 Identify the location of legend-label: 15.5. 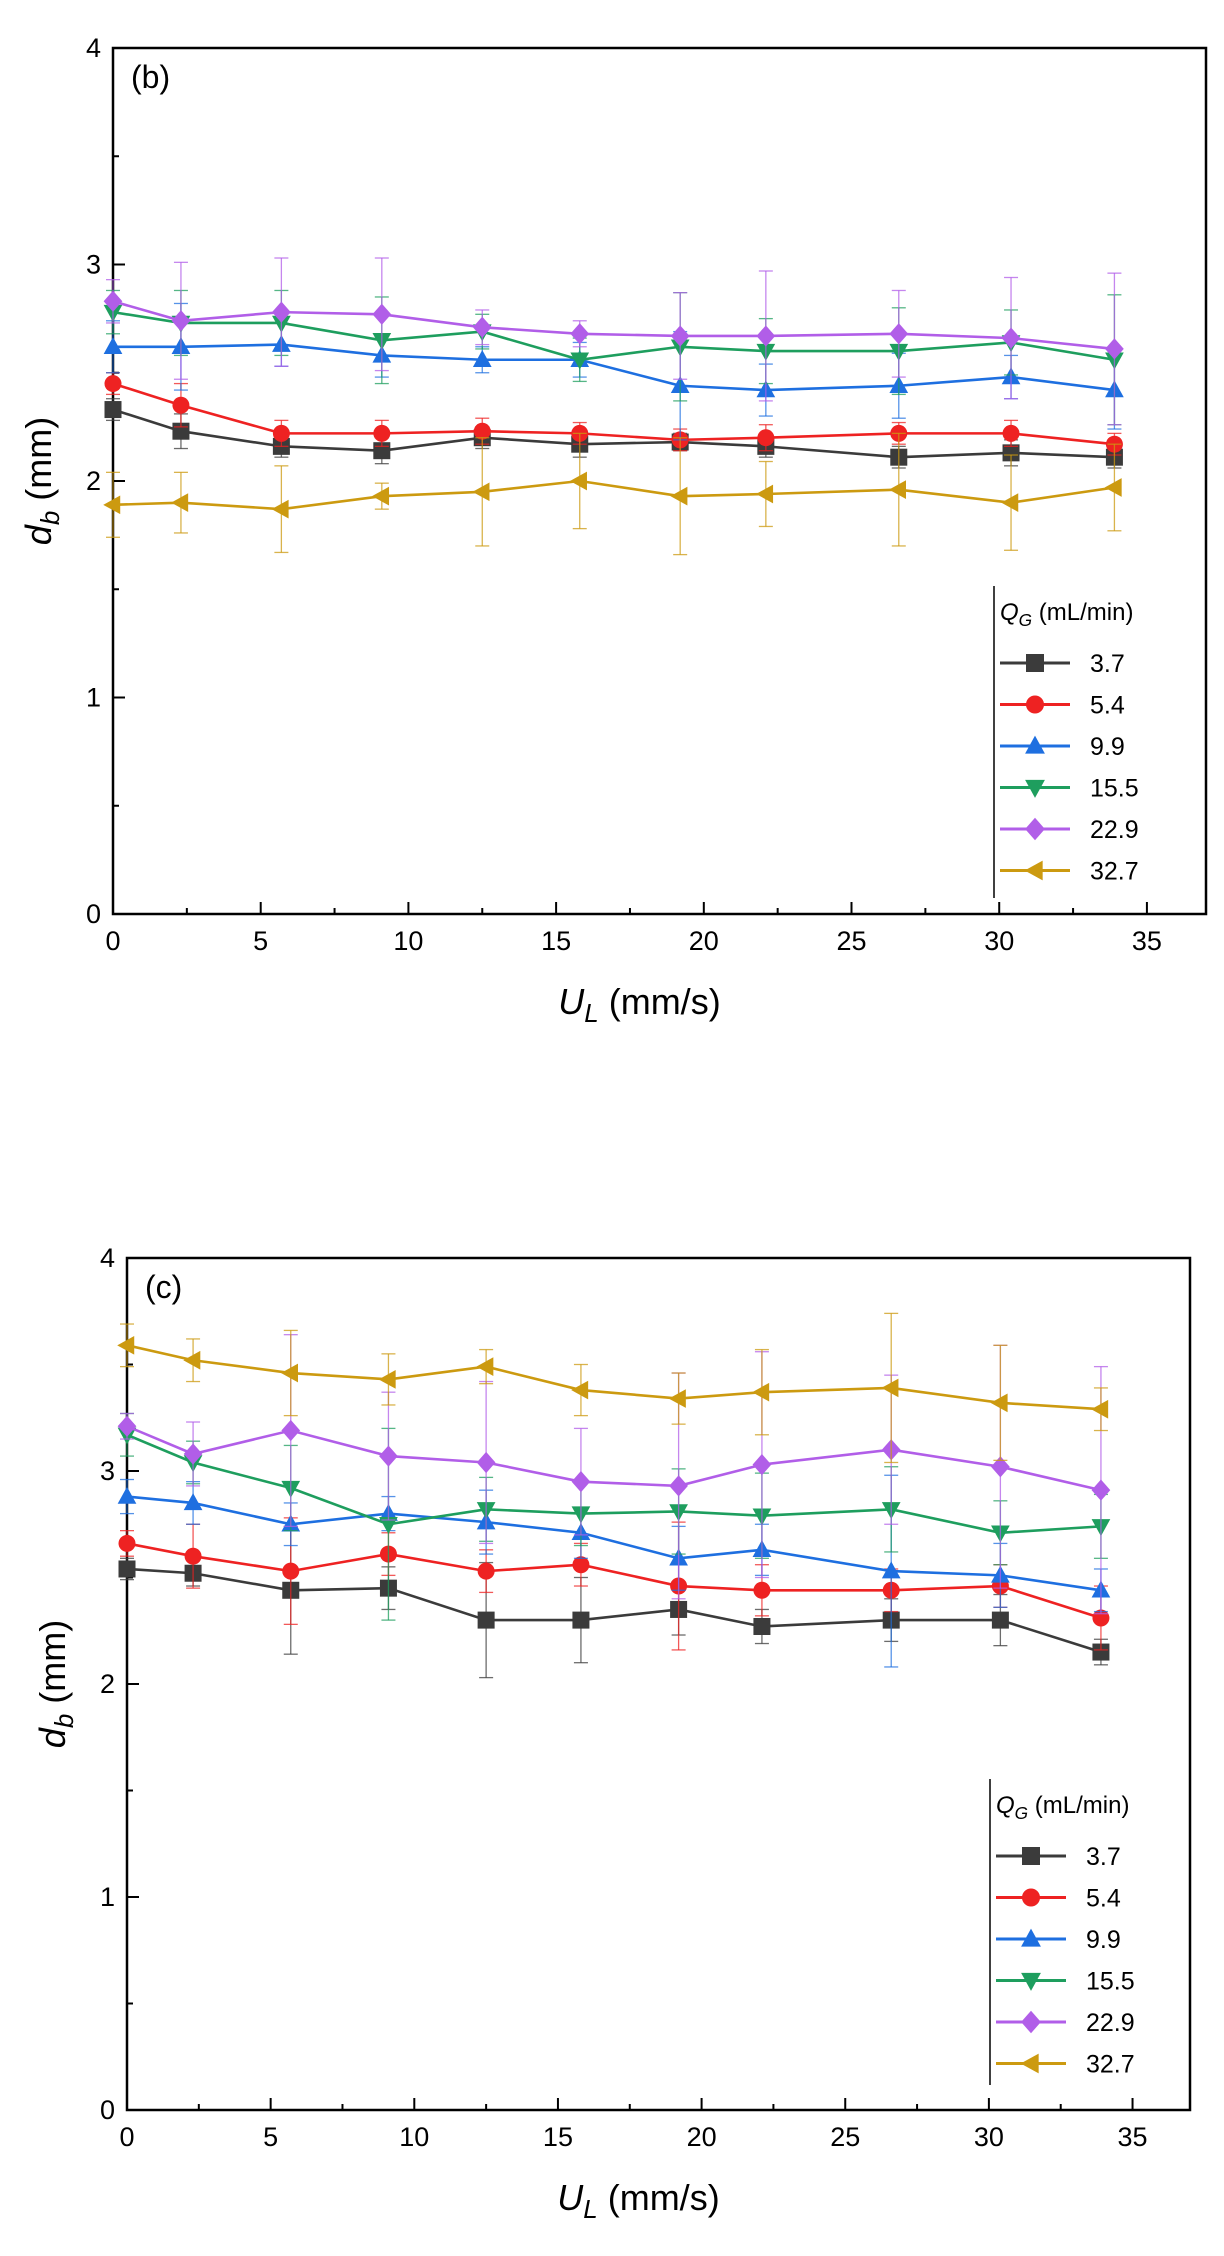
(1110, 1982).